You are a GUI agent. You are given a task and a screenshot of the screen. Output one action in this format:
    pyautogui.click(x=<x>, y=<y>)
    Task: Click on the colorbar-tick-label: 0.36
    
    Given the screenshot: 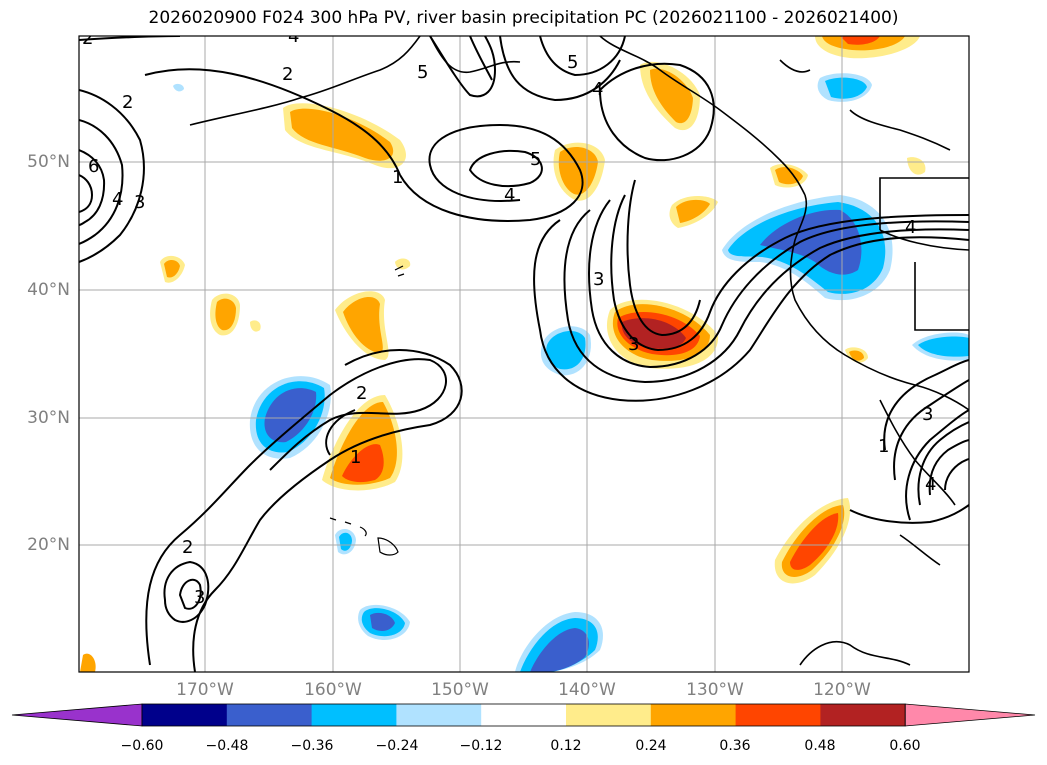 What is the action you would take?
    pyautogui.click(x=735, y=746)
    